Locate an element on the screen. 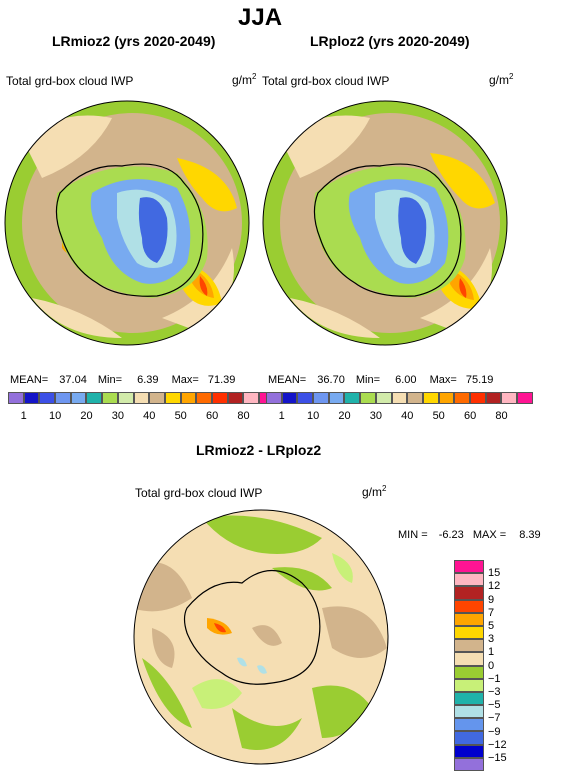 Image resolution: width=565 pixels, height=771 pixels. panel-2-units: g/m2 is located at coordinates (501, 79).